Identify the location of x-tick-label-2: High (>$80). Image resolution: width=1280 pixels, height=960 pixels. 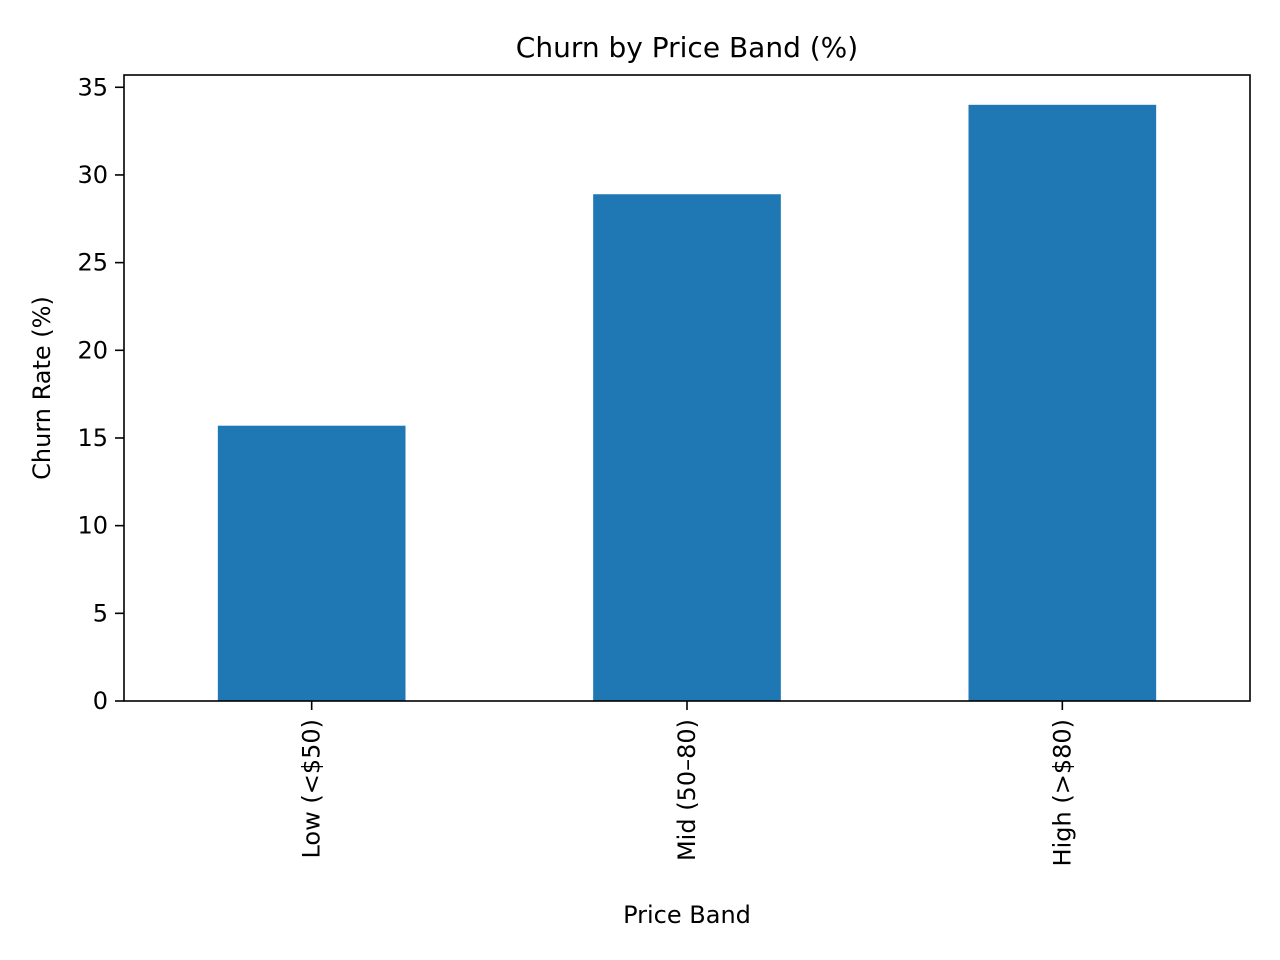
(1062, 792).